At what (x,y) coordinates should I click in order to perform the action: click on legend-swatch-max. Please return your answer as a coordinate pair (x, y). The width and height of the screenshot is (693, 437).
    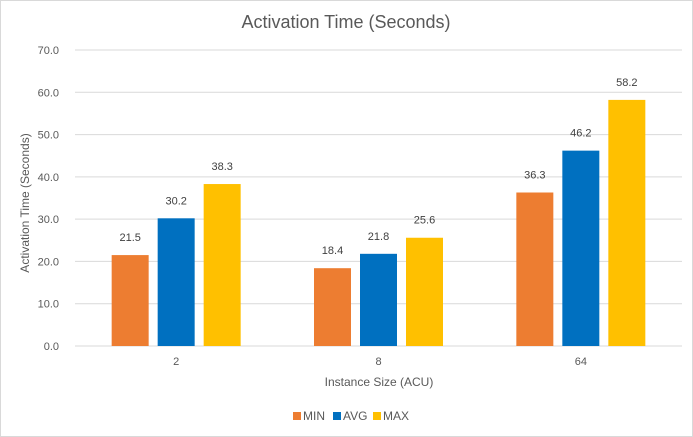
    Looking at the image, I should click on (377, 416).